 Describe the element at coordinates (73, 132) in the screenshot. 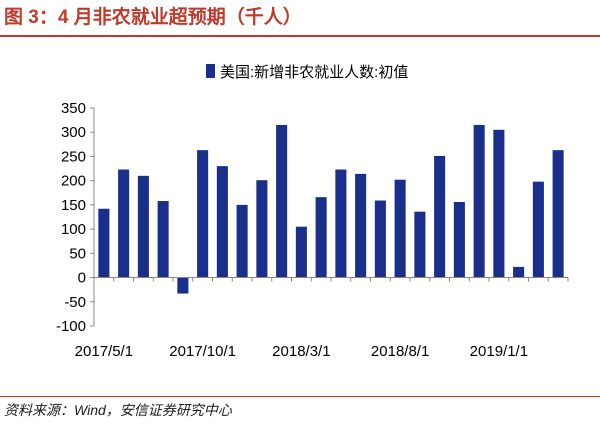

I see `y-tick-label-300: 300` at that location.